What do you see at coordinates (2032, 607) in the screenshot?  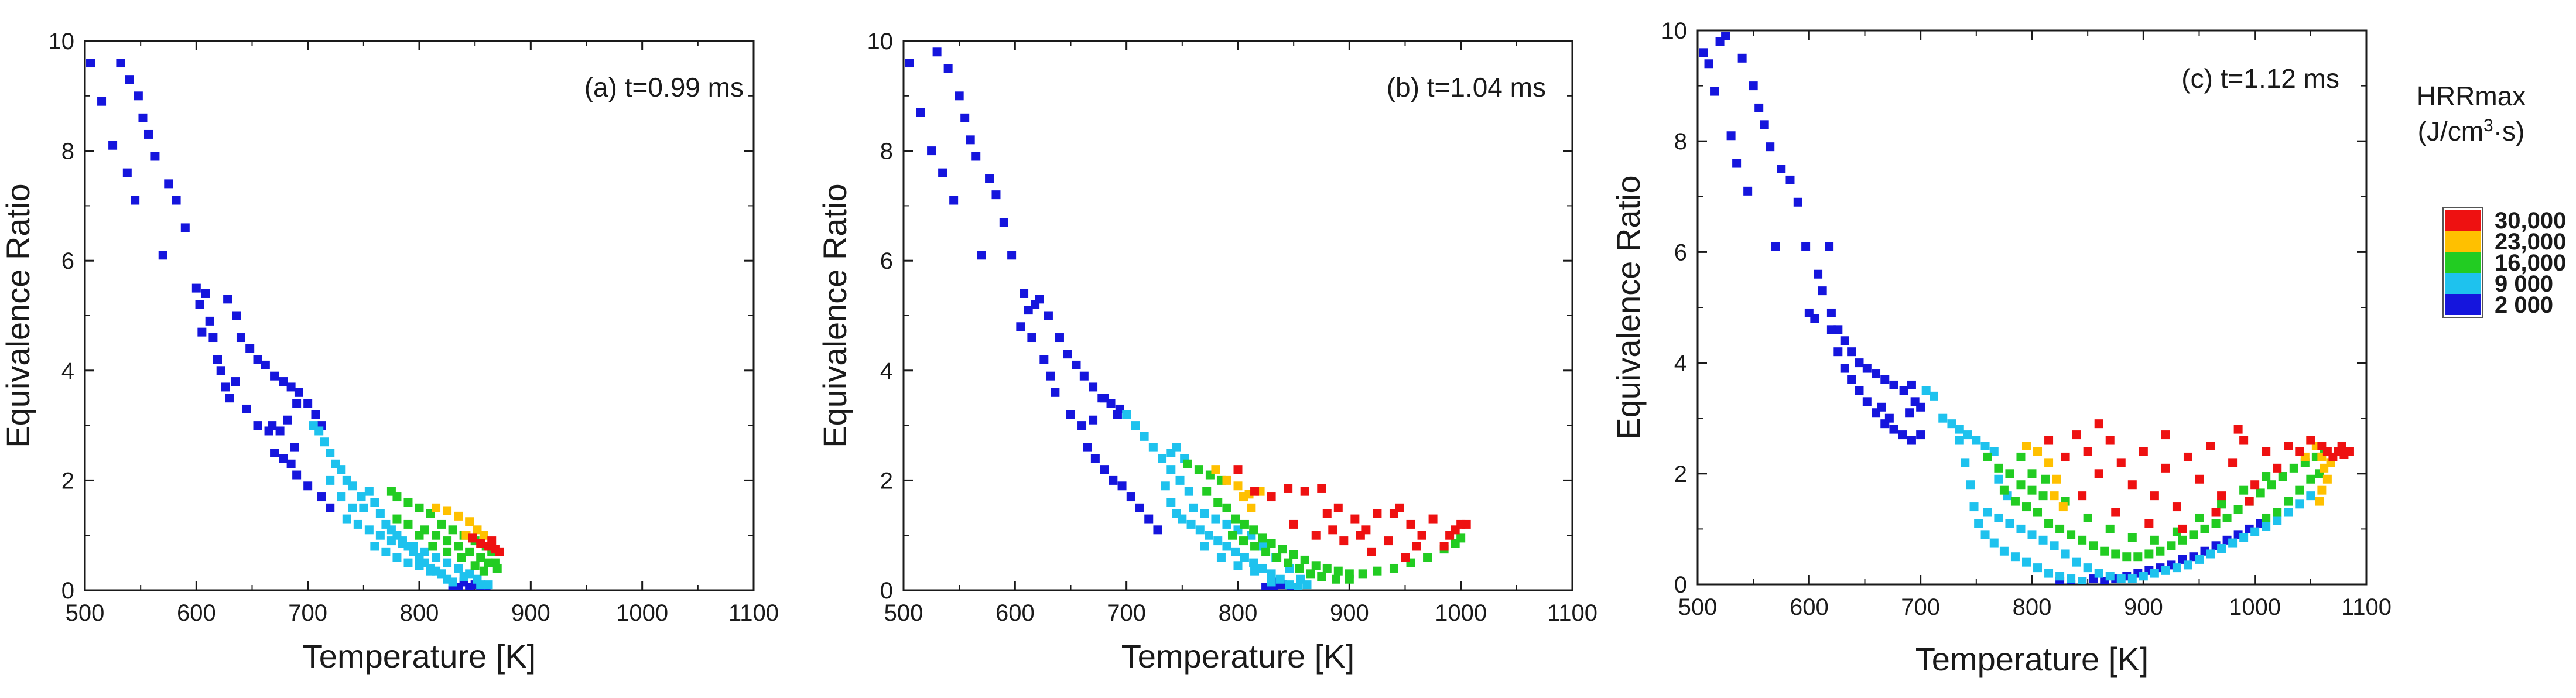 I see `x-tick-label: 800` at bounding box center [2032, 607].